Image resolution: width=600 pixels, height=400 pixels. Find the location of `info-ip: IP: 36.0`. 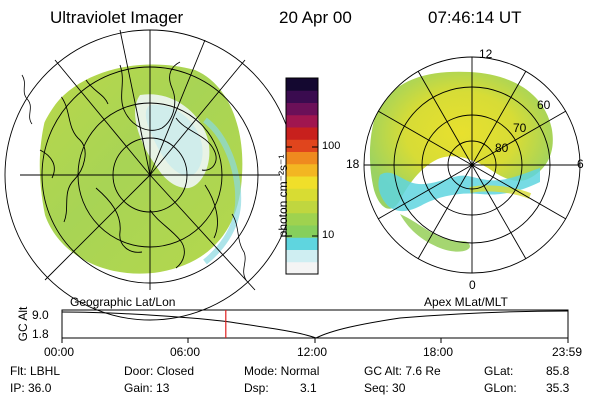

info-ip: IP: 36.0 is located at coordinates (31, 388).